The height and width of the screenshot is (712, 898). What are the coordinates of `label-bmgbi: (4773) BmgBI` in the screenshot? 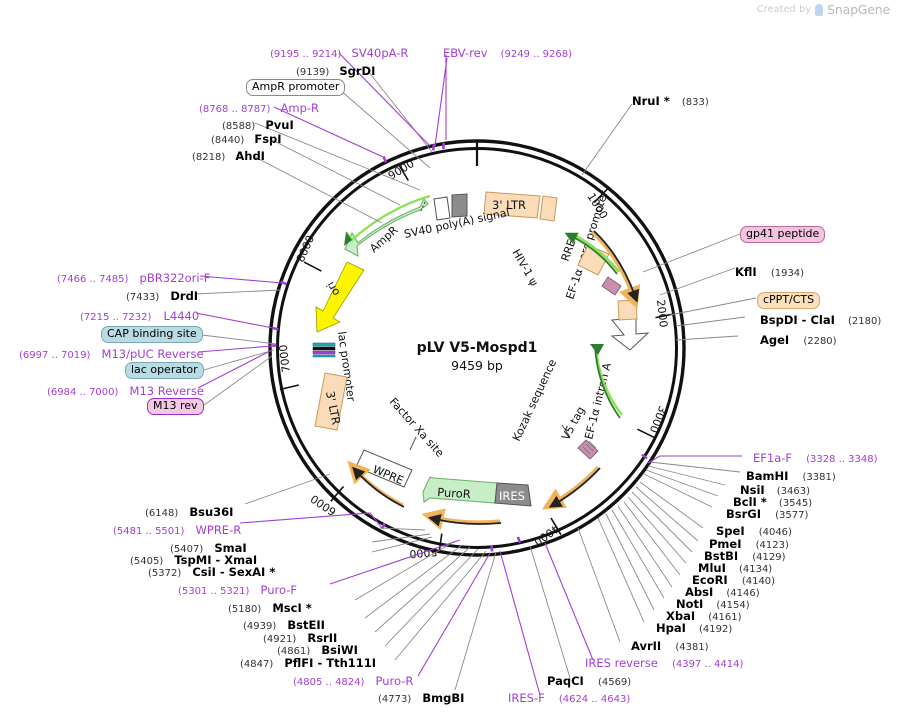 It's located at (421, 697).